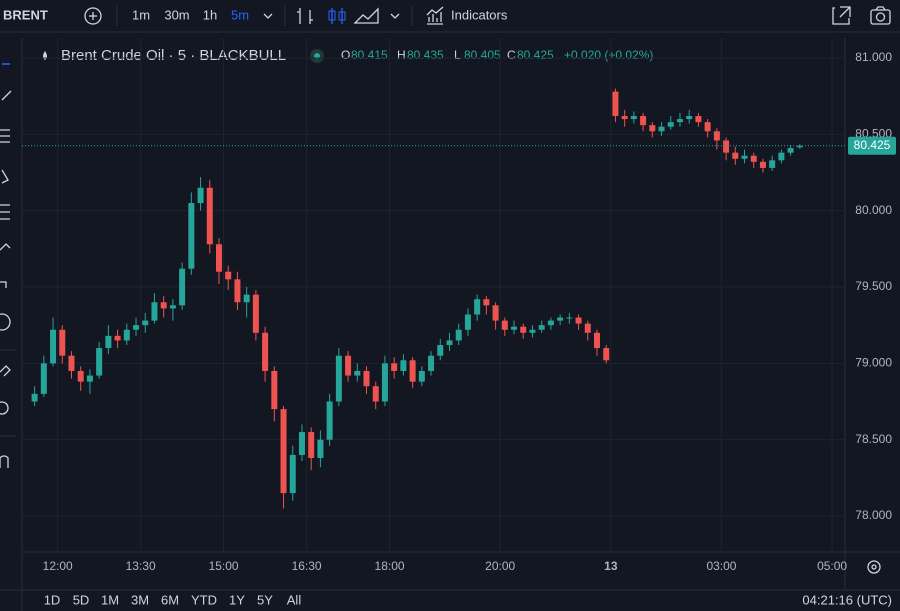  Describe the element at coordinates (450, 598) in the screenshot. I see `bottom-bar: 04:21:16 (UTC) 1D 5D 1M 3M 6M YTD 1Y 5Y All` at that location.